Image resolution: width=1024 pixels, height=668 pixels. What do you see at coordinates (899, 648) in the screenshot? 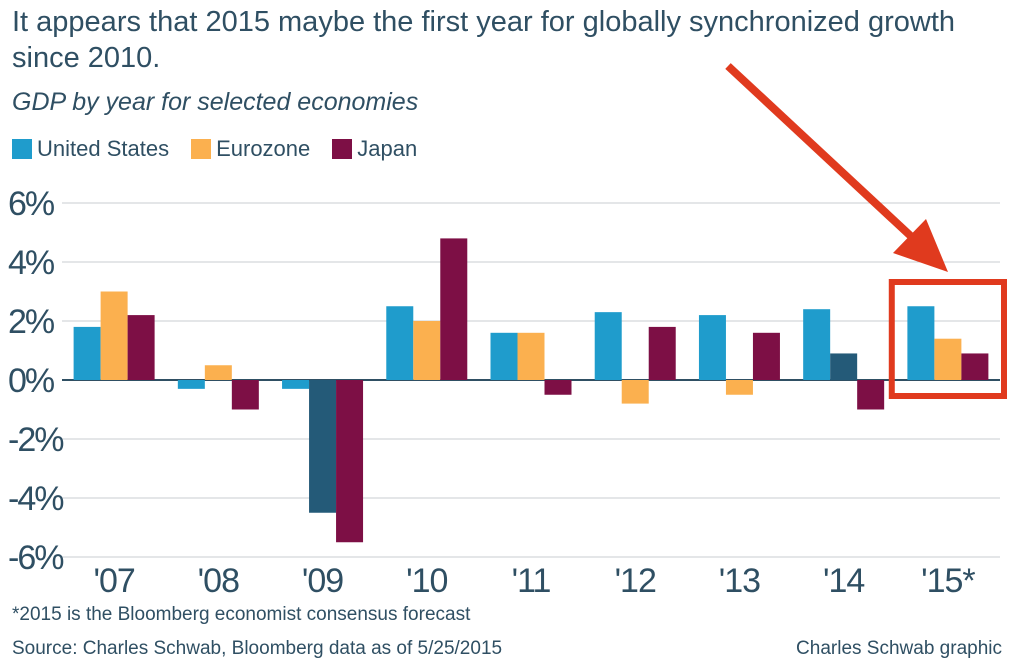
I see `credit-note: Charles Schwab graphic` at bounding box center [899, 648].